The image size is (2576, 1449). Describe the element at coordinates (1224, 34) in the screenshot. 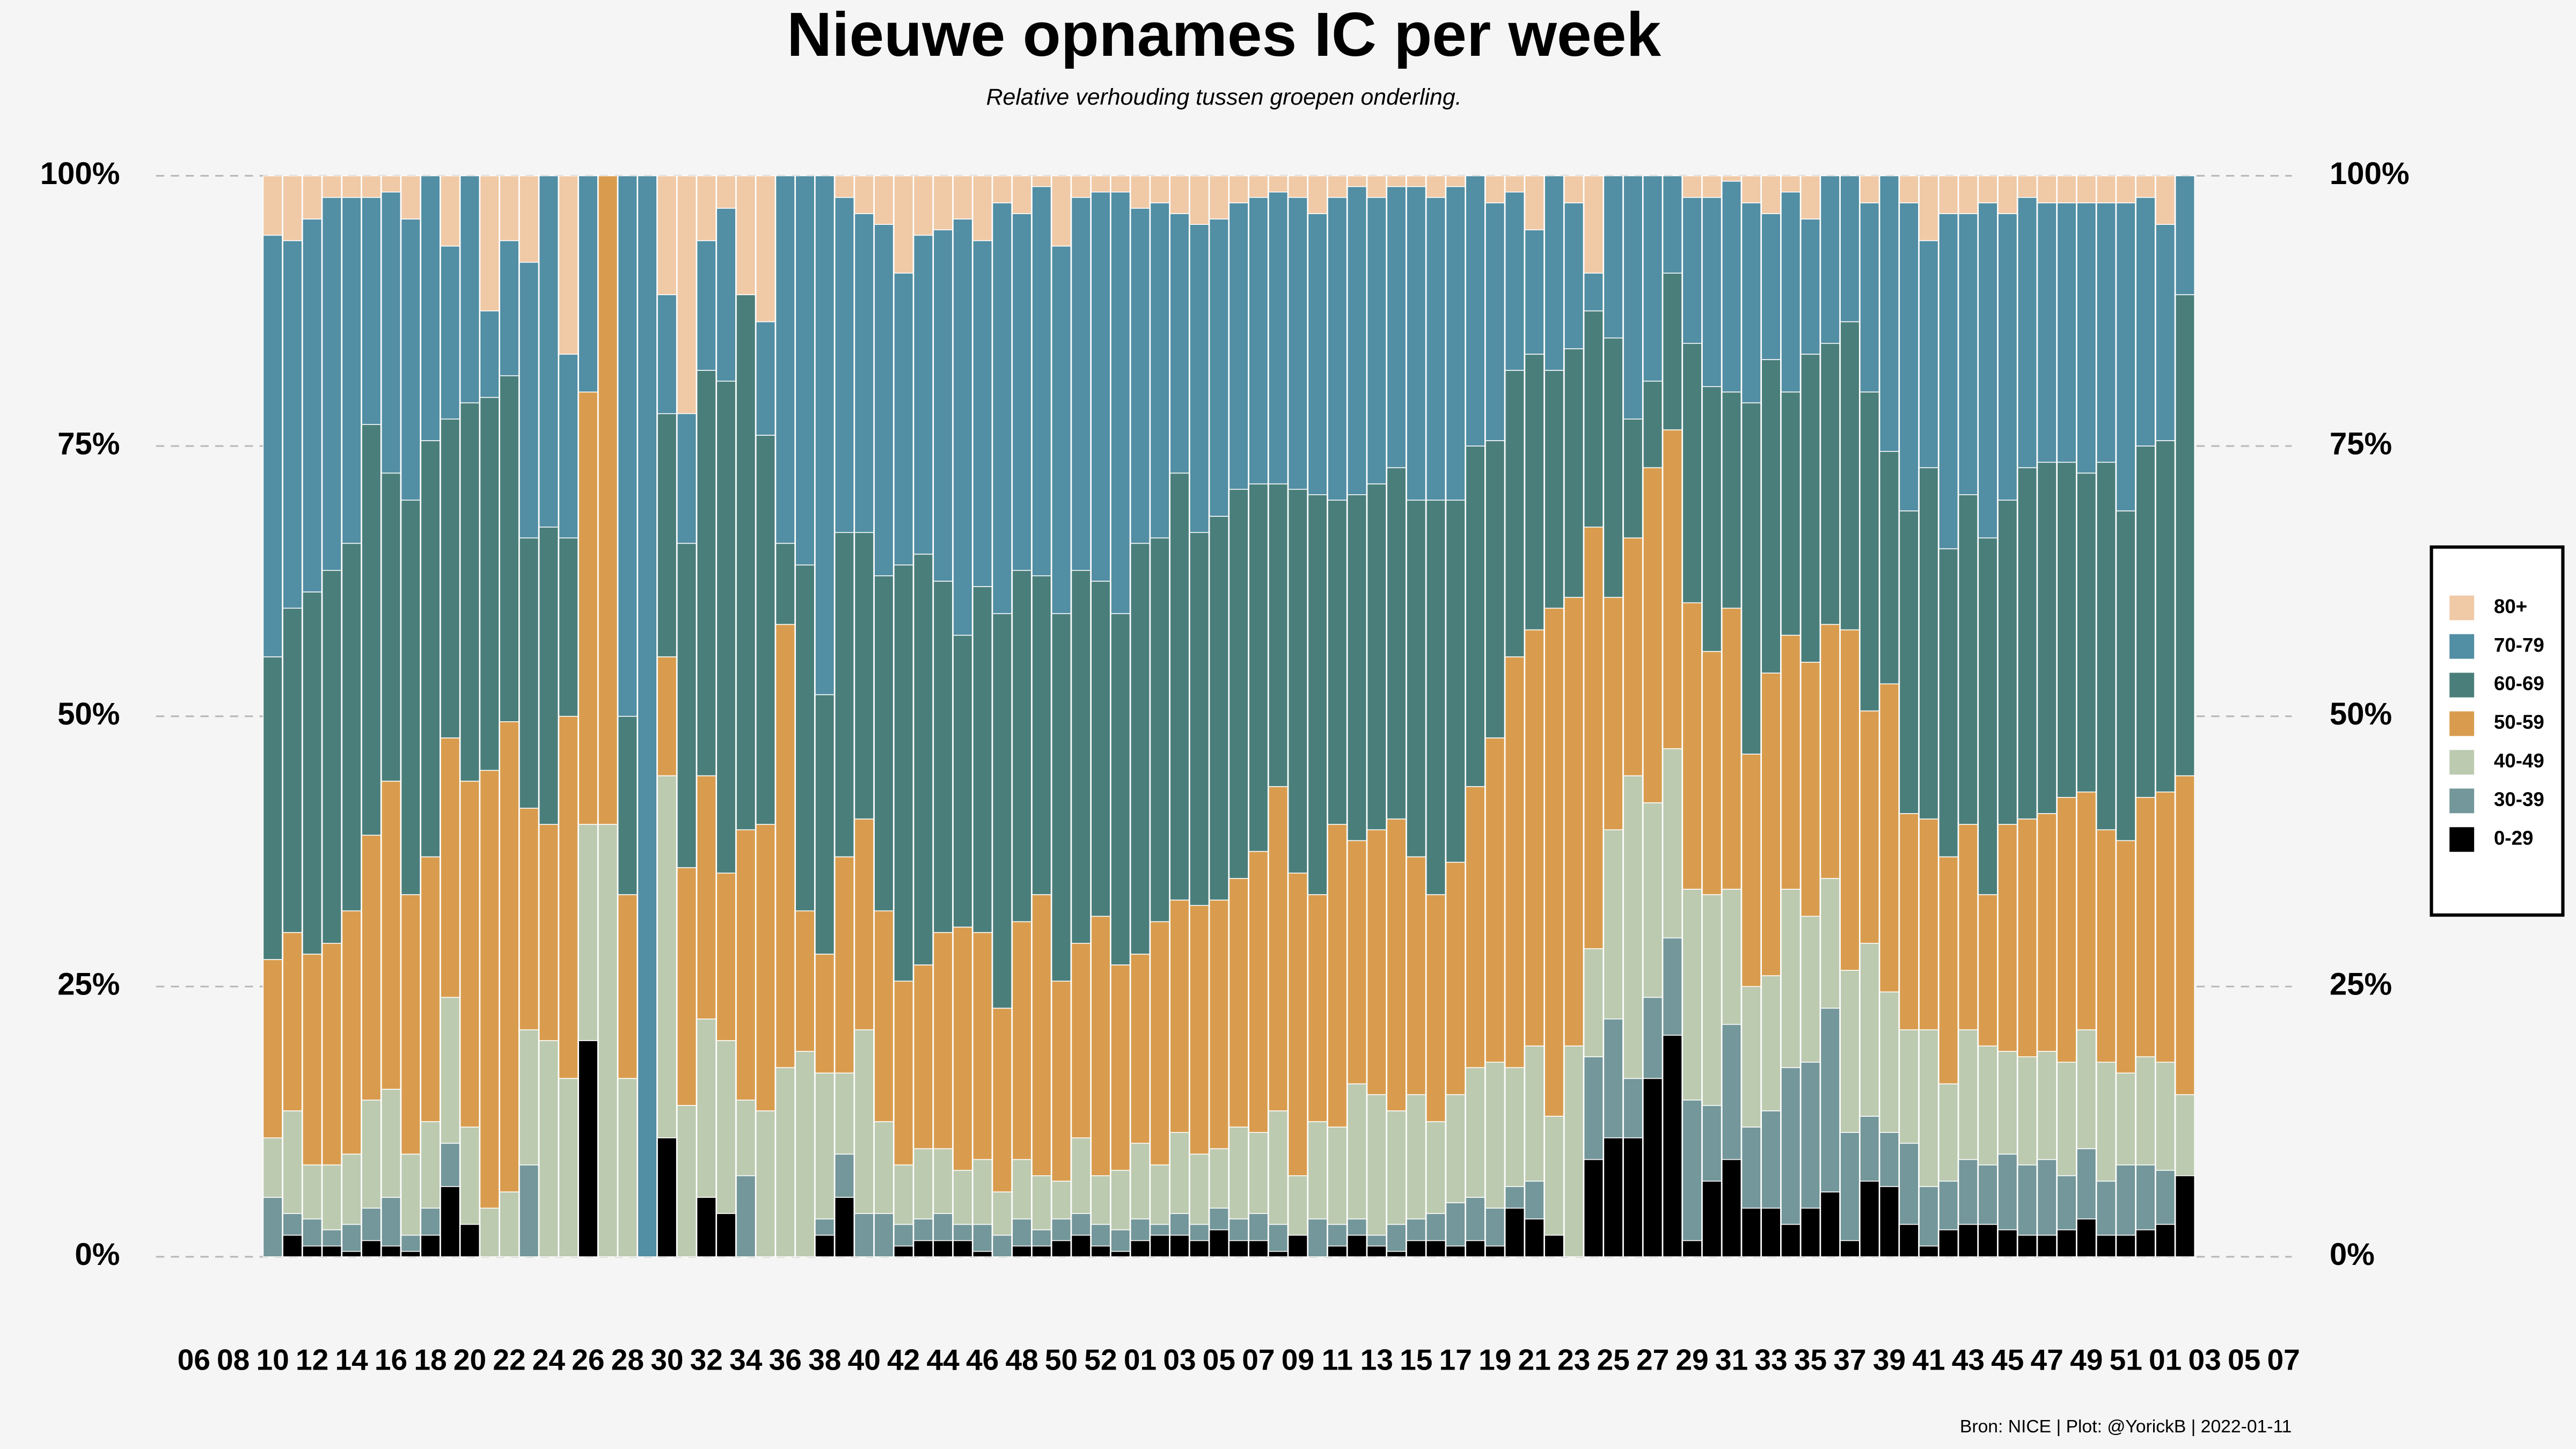

I see `chart-title: Nieuwe opnames IC per week` at that location.